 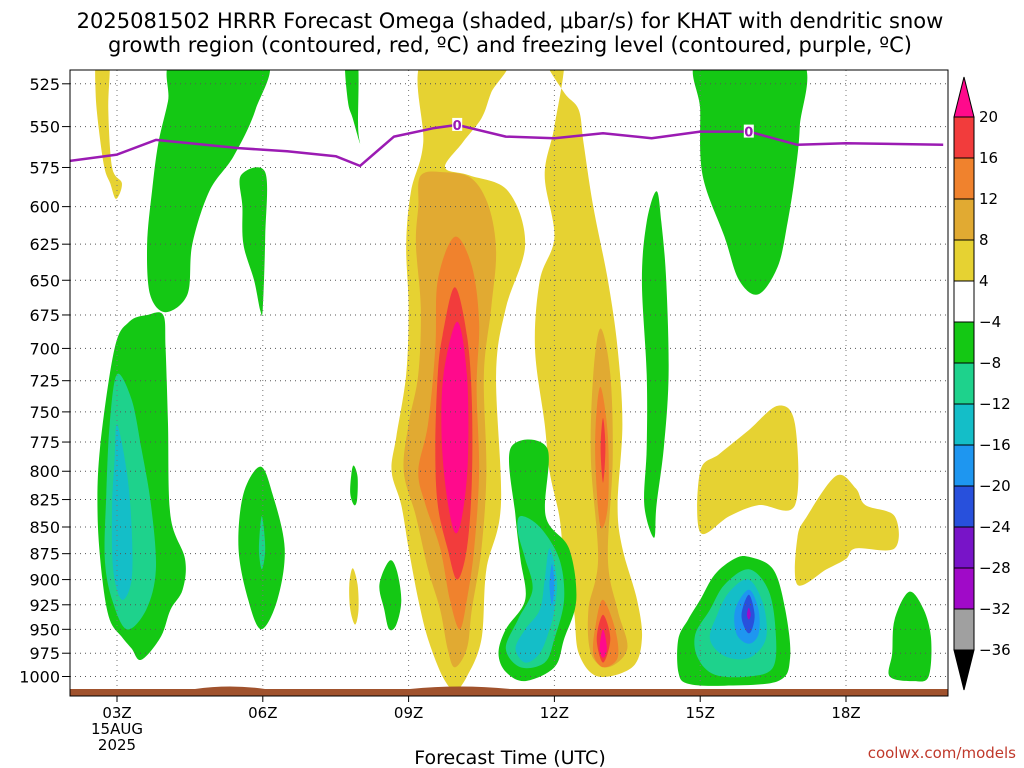 What do you see at coordinates (982, 383) in the screenshot?
I see `colorbar-legend: 20 16 12 8 4 −4 −8 −12 −16 −20 −24 −28 −32 −36` at bounding box center [982, 383].